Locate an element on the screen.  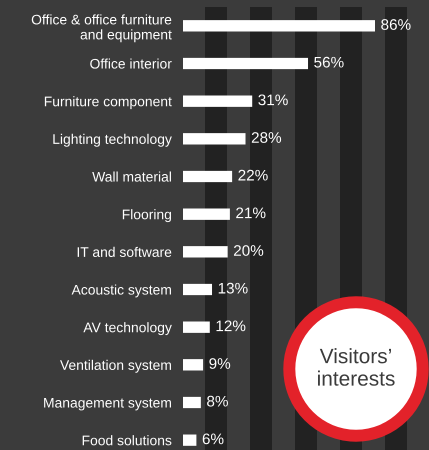
y-tick-label: Management system is located at coordinates (107, 404).